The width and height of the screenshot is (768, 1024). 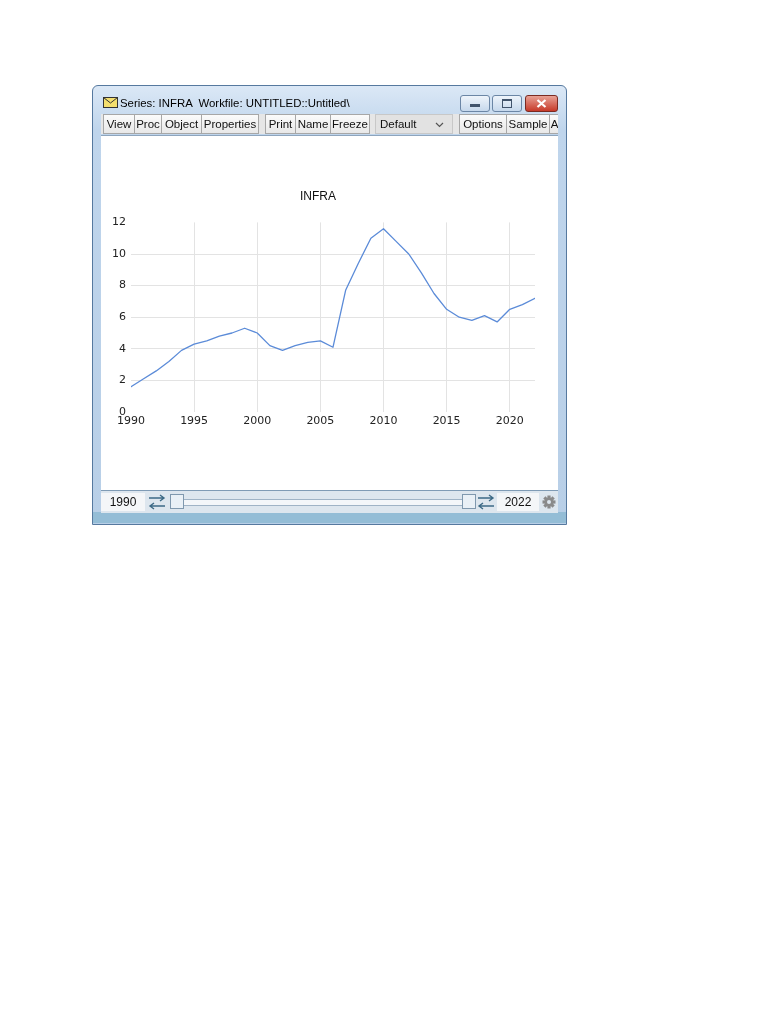 What do you see at coordinates (122, 348) in the screenshot?
I see `y-tick-label: 4` at bounding box center [122, 348].